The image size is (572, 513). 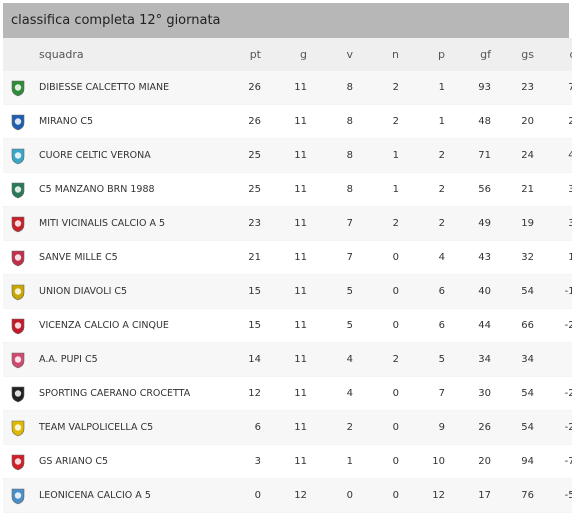 What do you see at coordinates (557, 393) in the screenshot?
I see `stat-dr: -24` at bounding box center [557, 393].